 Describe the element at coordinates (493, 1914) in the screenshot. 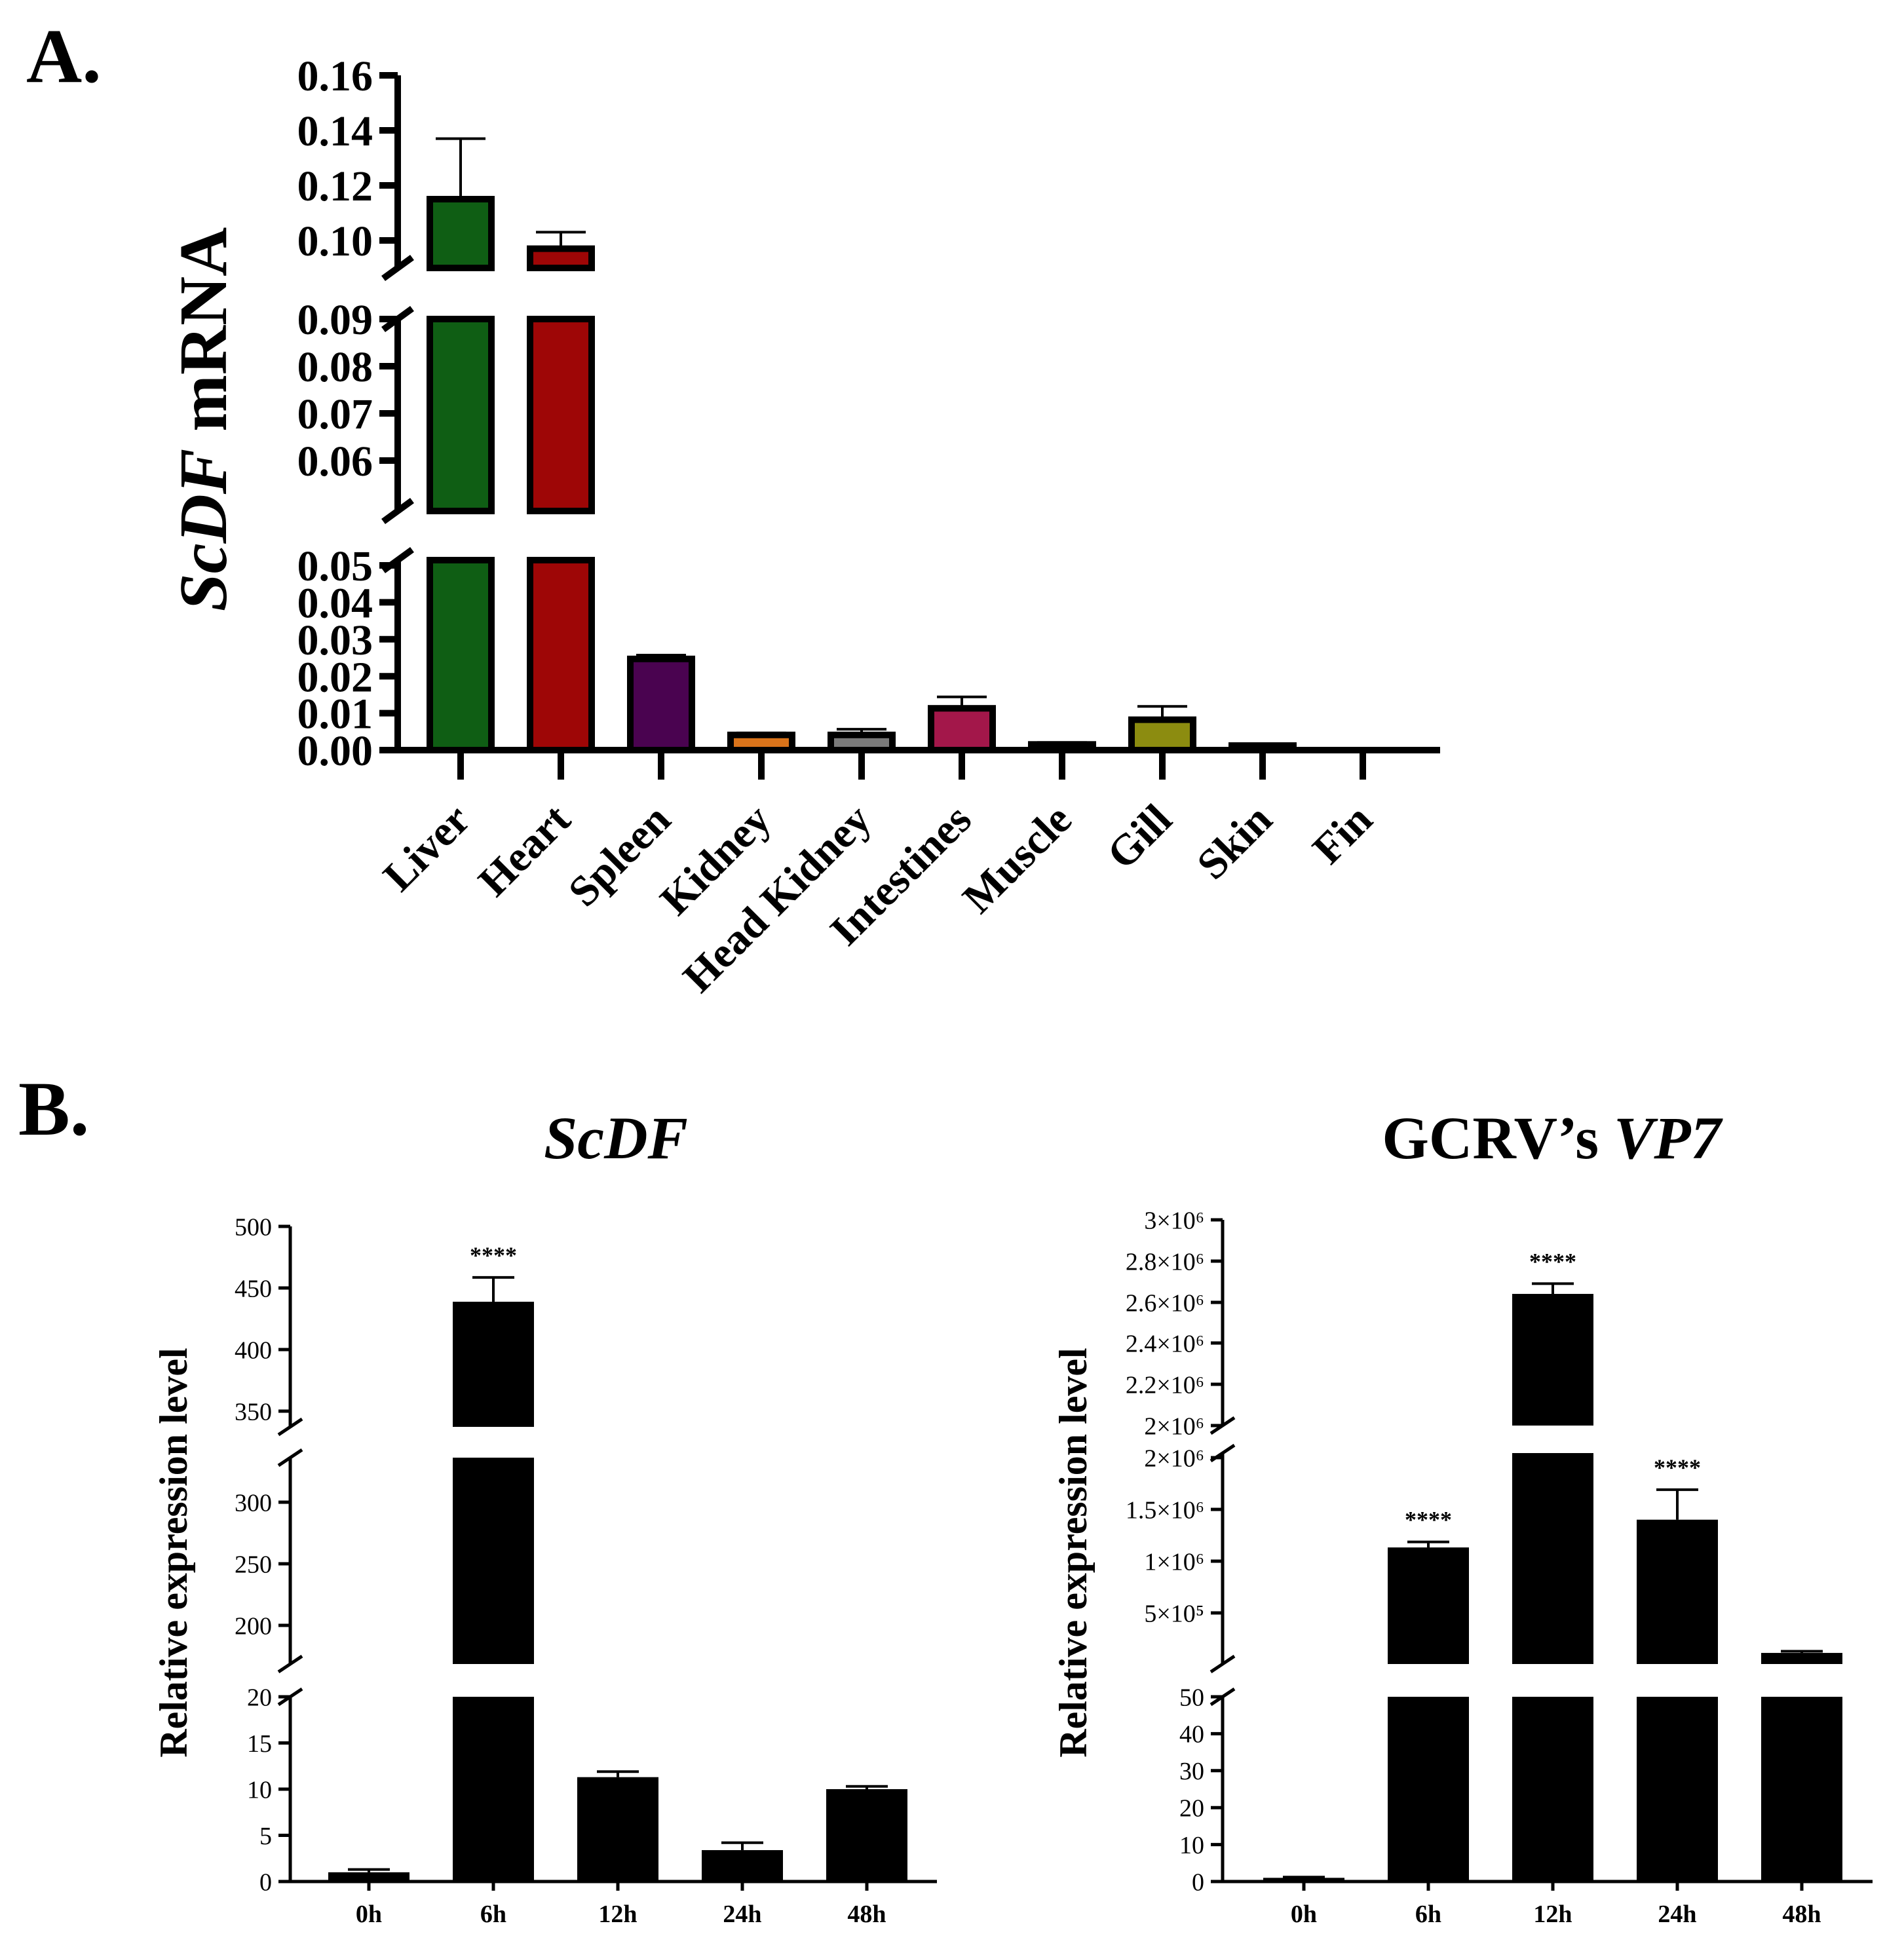

I see `x-category-label: 6h` at that location.